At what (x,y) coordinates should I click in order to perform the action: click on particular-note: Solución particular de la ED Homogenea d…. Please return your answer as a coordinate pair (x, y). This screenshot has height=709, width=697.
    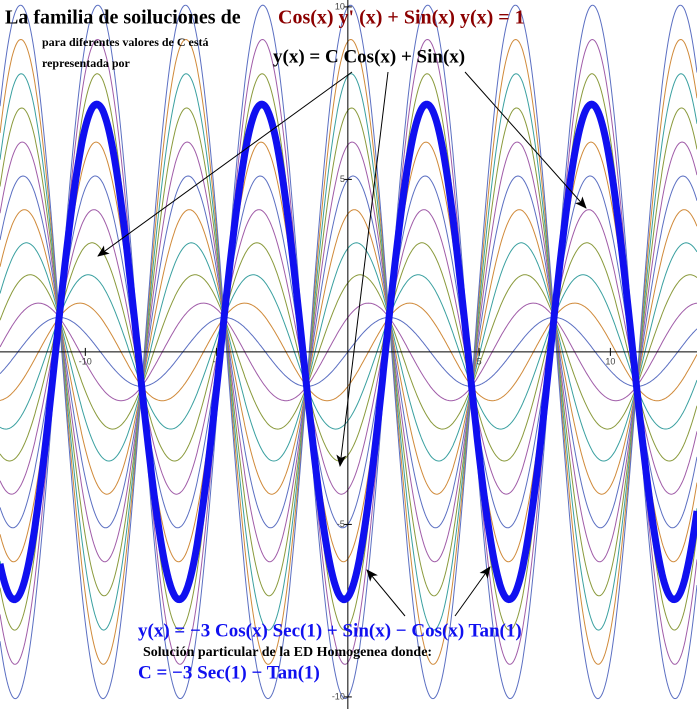
    Looking at the image, I should click on (287, 652).